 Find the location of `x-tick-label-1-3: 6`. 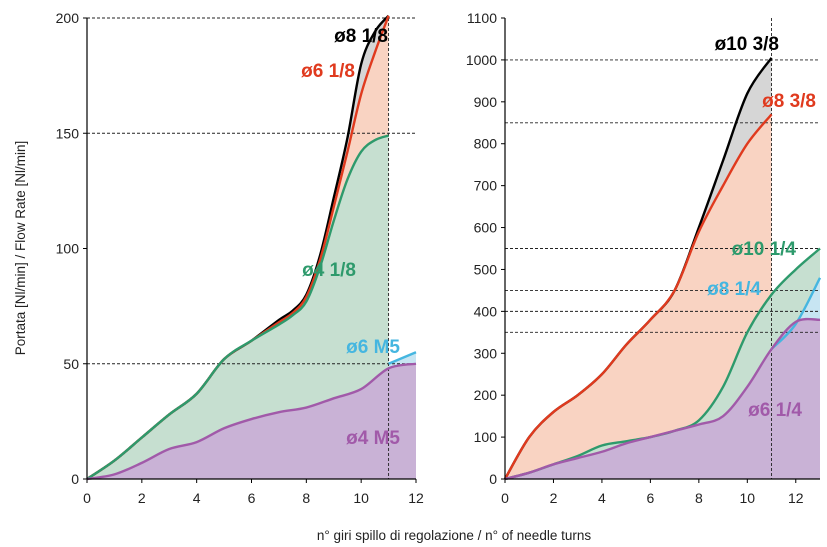

x-tick-label-1-3: 6 is located at coordinates (650, 498).